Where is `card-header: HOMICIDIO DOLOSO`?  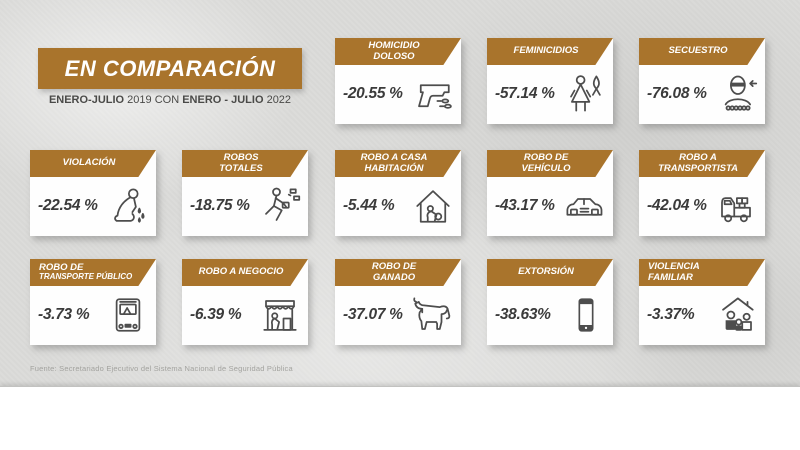
card-header: HOMICIDIO DOLOSO is located at coordinates (398, 51).